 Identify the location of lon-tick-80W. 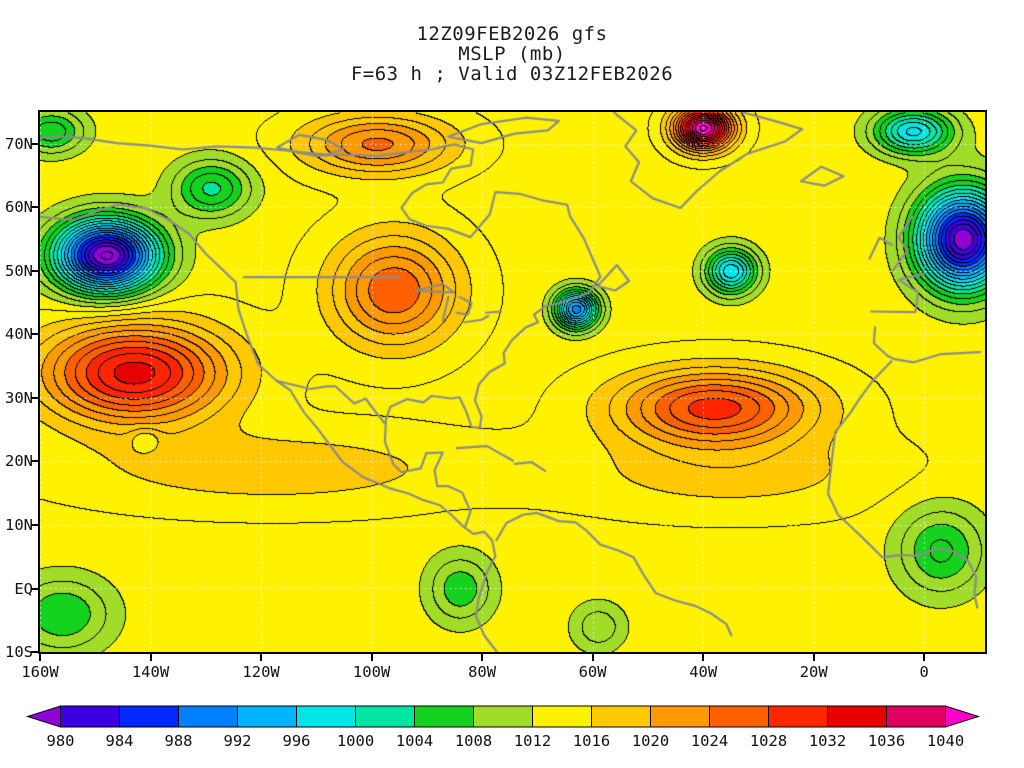
(482, 657).